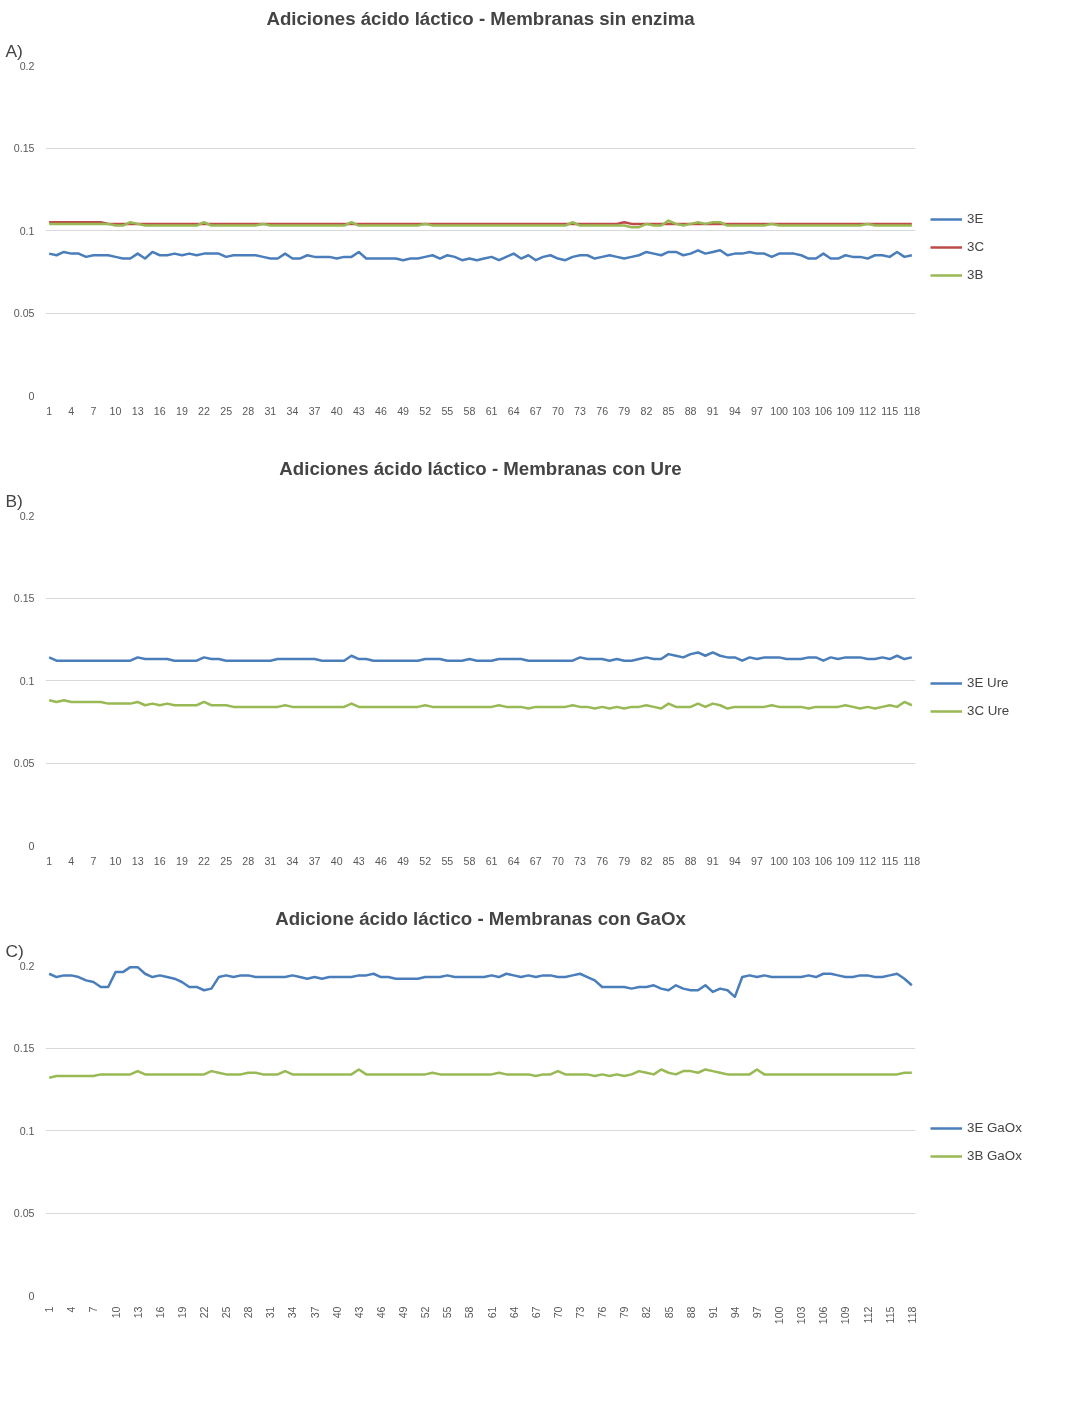 The width and height of the screenshot is (1083, 1404). What do you see at coordinates (27, 230) in the screenshot?
I see `y-tick-label: 0.1` at bounding box center [27, 230].